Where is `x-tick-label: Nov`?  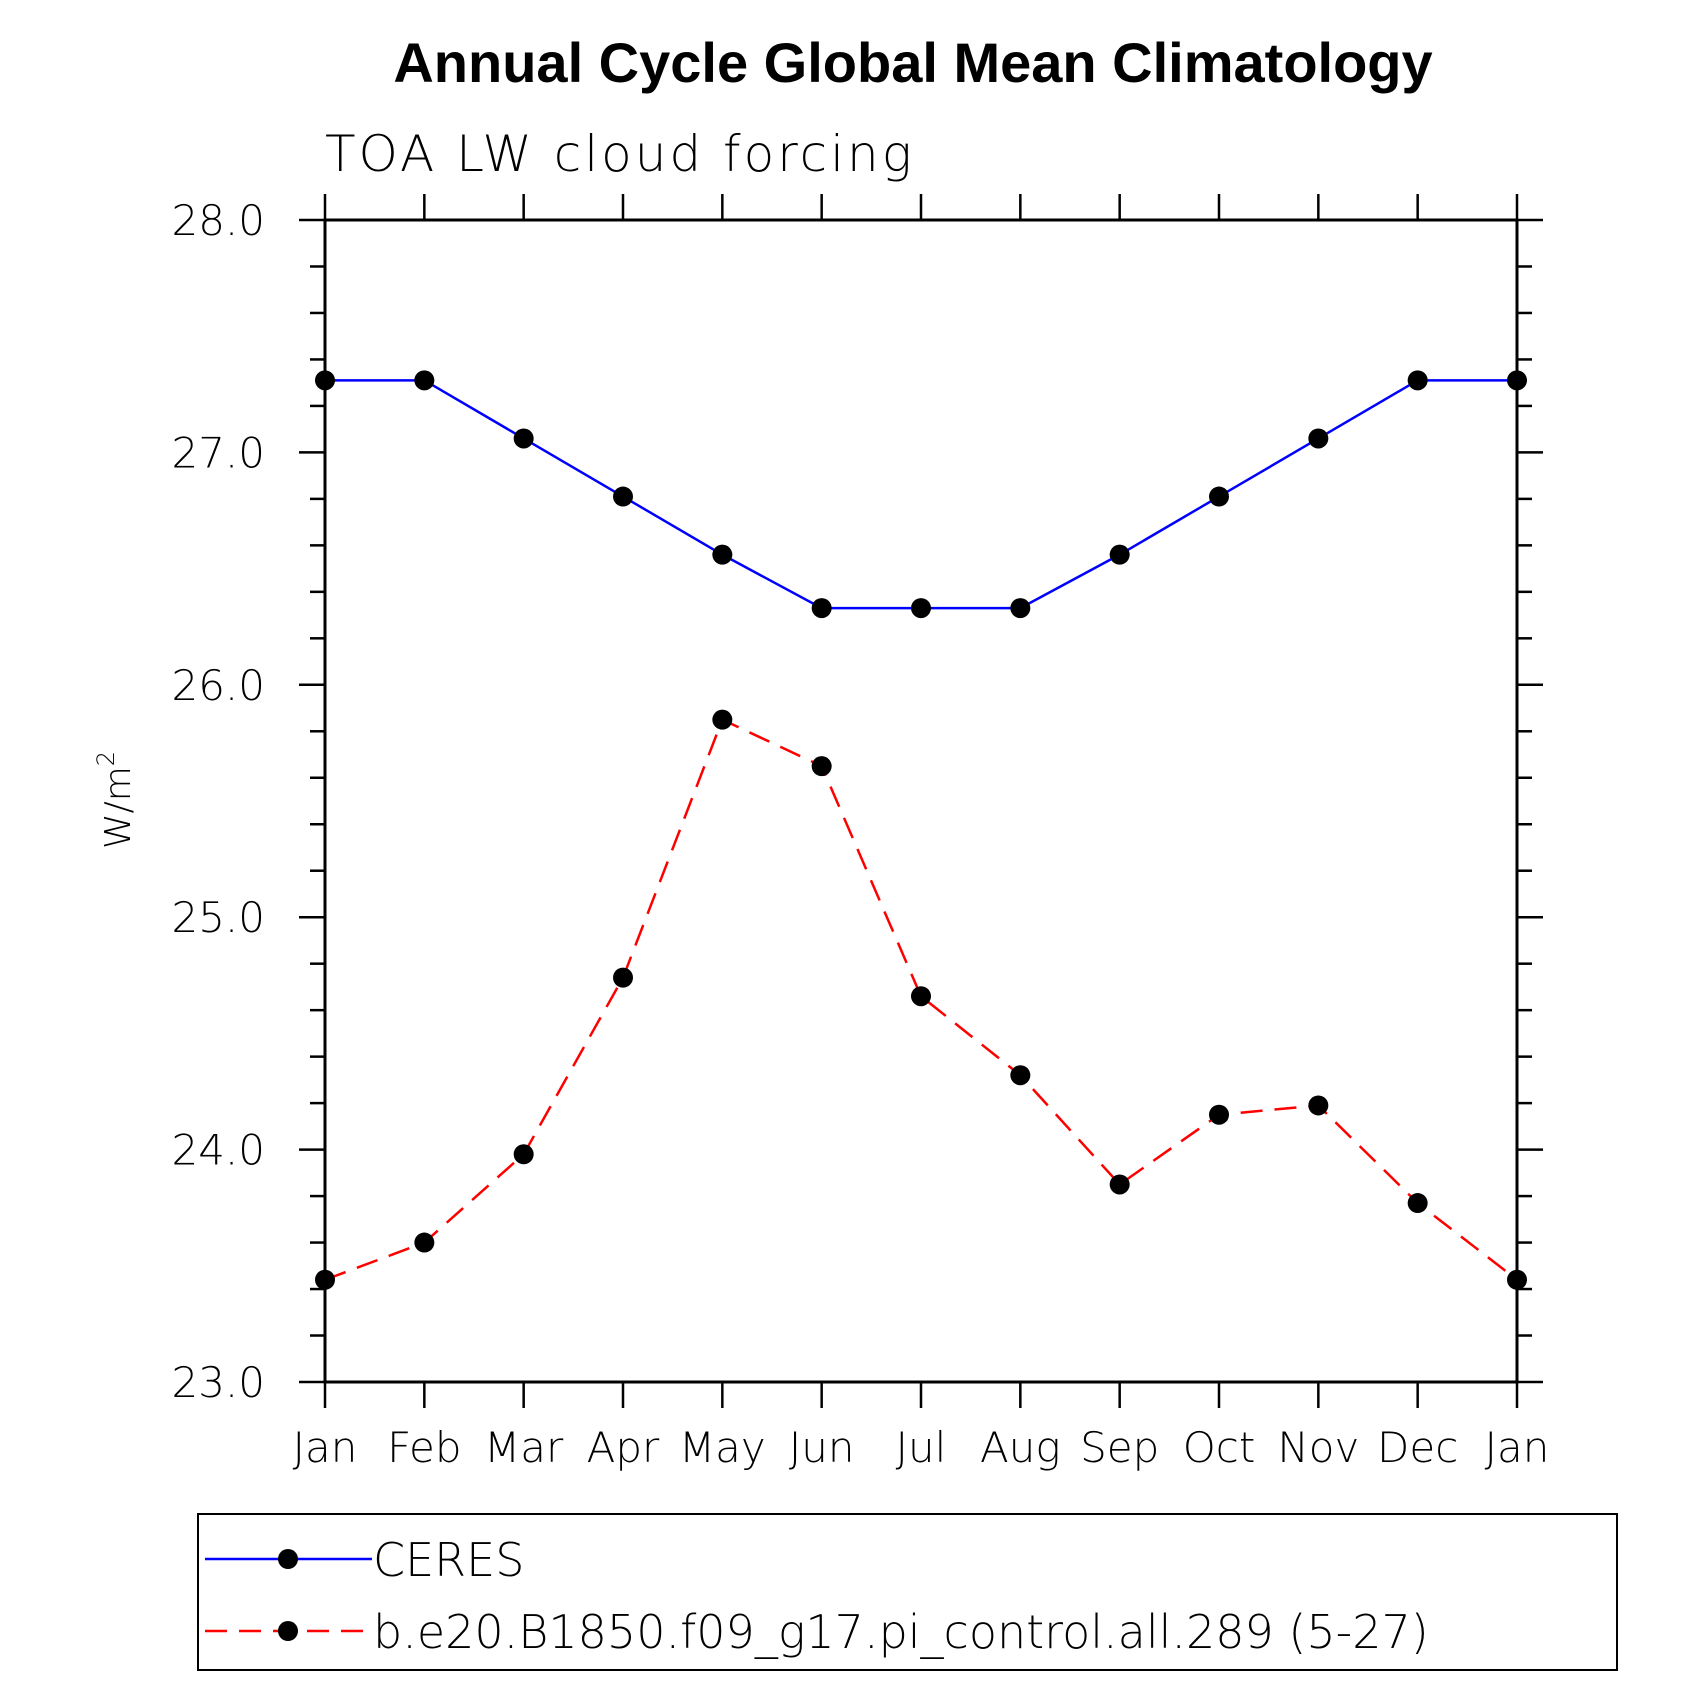 x-tick-label: Nov is located at coordinates (1318, 1447).